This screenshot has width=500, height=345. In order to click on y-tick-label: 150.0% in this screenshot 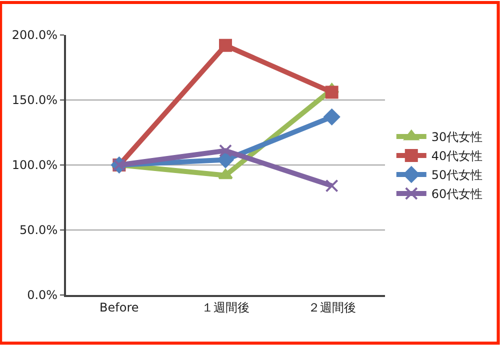, I will do `click(35, 100)`.